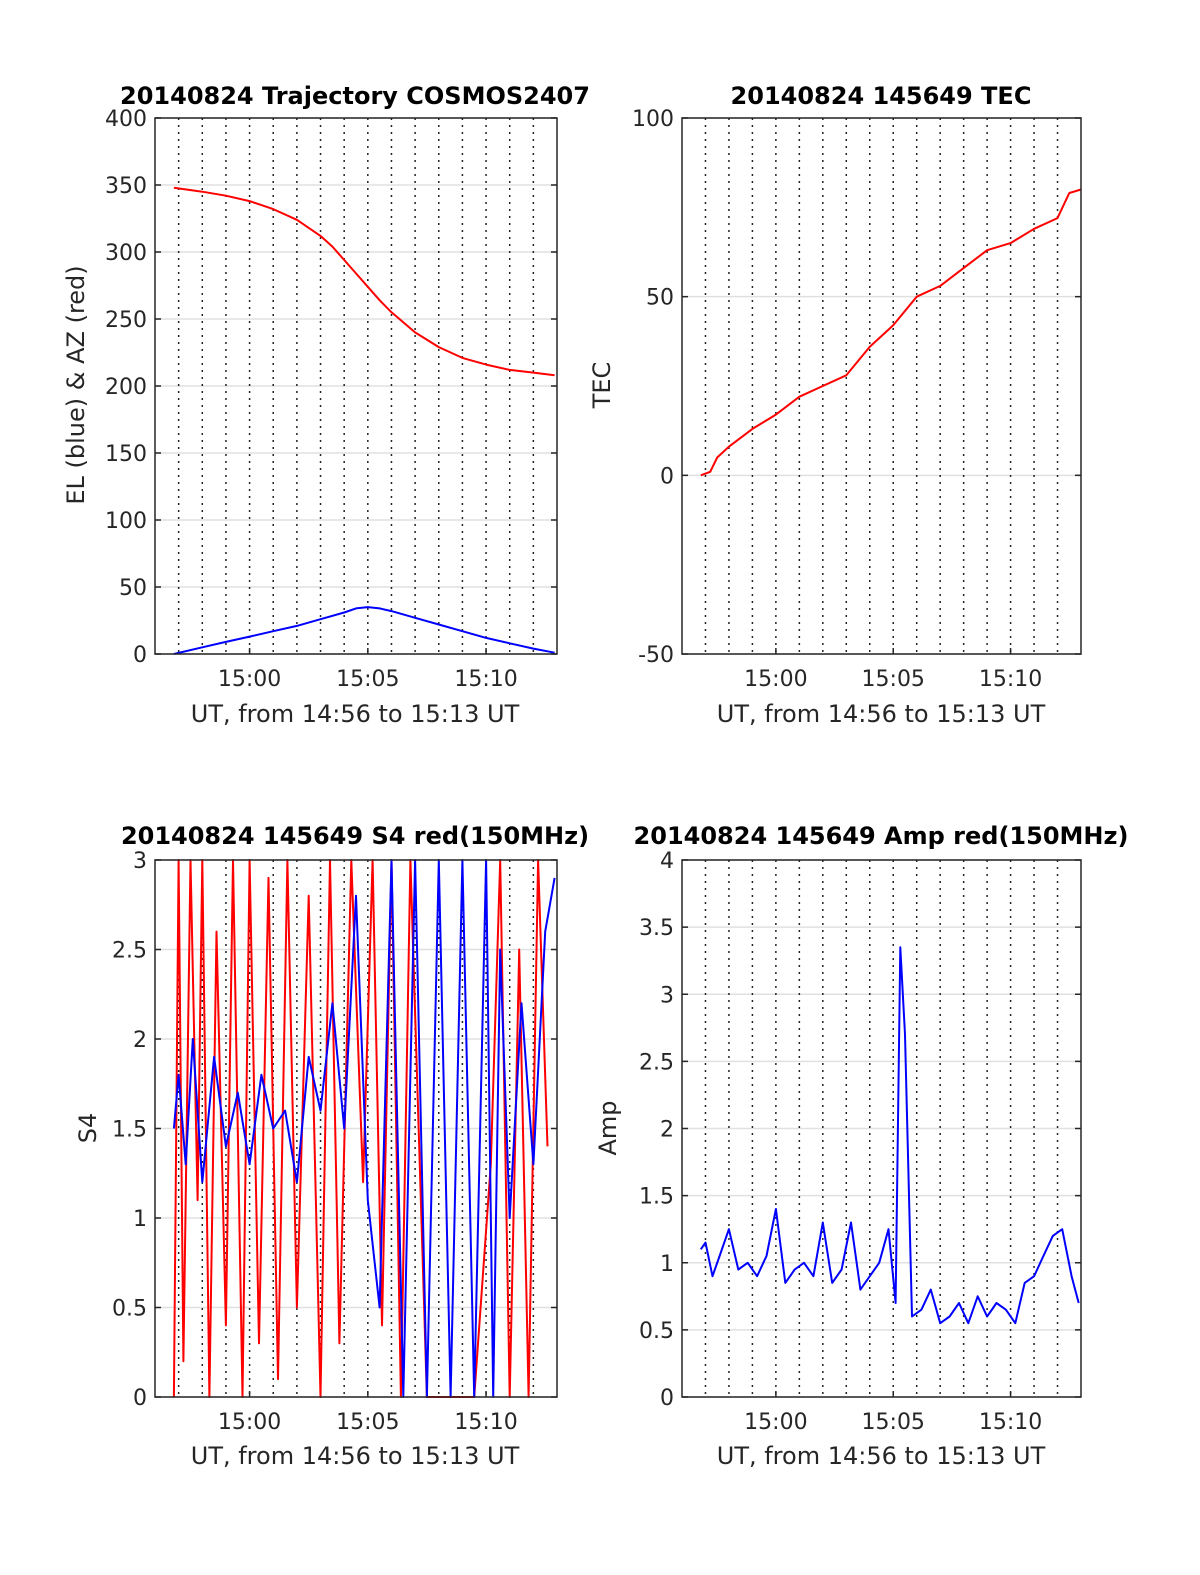 This screenshot has width=1200, height=1575. Describe the element at coordinates (1010, 1422) in the screenshot. I see `amp-x-tick-label: 15:10` at that location.